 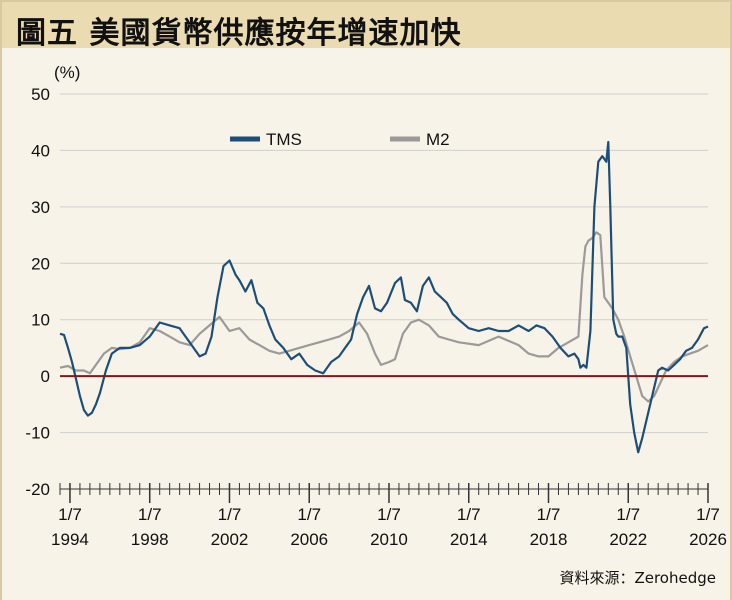 What do you see at coordinates (45, 376) in the screenshot?
I see `y-tick-label: 0` at bounding box center [45, 376].